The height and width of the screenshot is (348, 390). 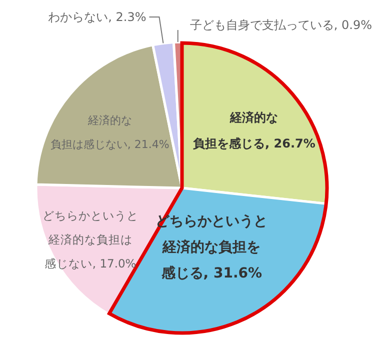 What do you see at coordinates (97, 17) in the screenshot?
I see `slice-label: わからない, 2.3%` at bounding box center [97, 17].